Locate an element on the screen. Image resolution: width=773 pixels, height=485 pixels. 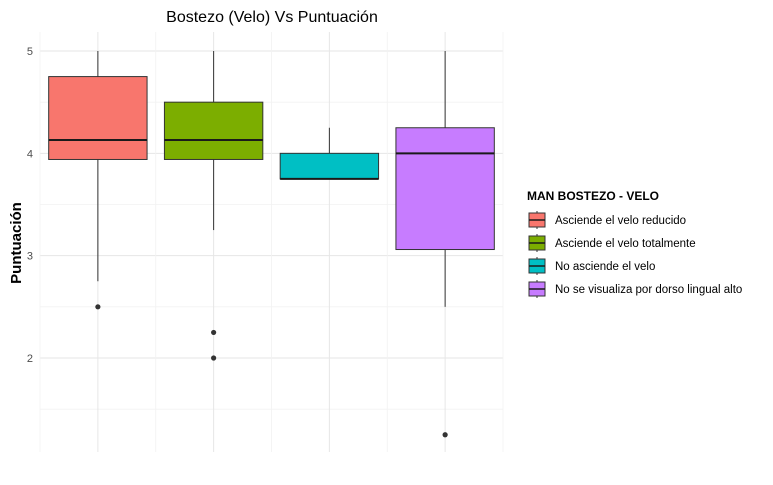
y-tick-label: 2 is located at coordinates (30, 359).